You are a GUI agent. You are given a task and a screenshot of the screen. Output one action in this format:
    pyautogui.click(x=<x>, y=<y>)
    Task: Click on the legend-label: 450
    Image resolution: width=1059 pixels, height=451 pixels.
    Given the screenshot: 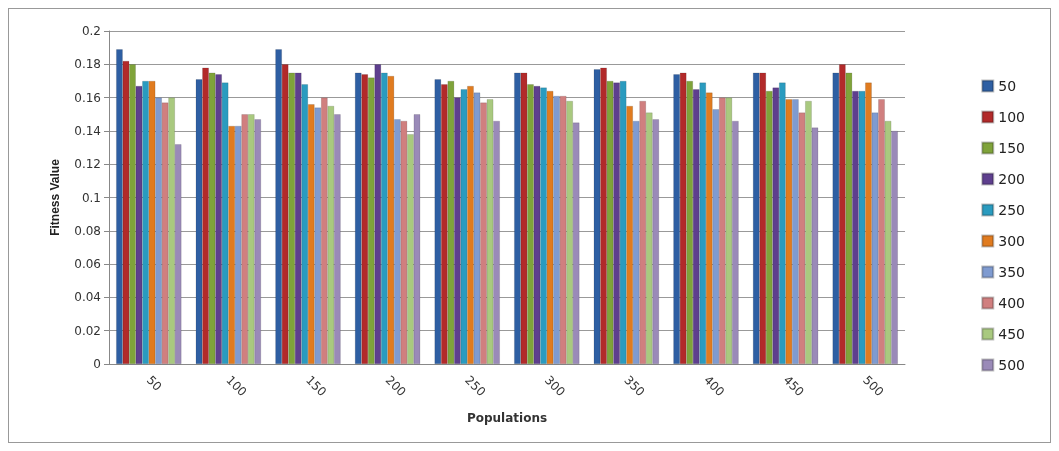 What is the action you would take?
    pyautogui.click(x=1012, y=334)
    